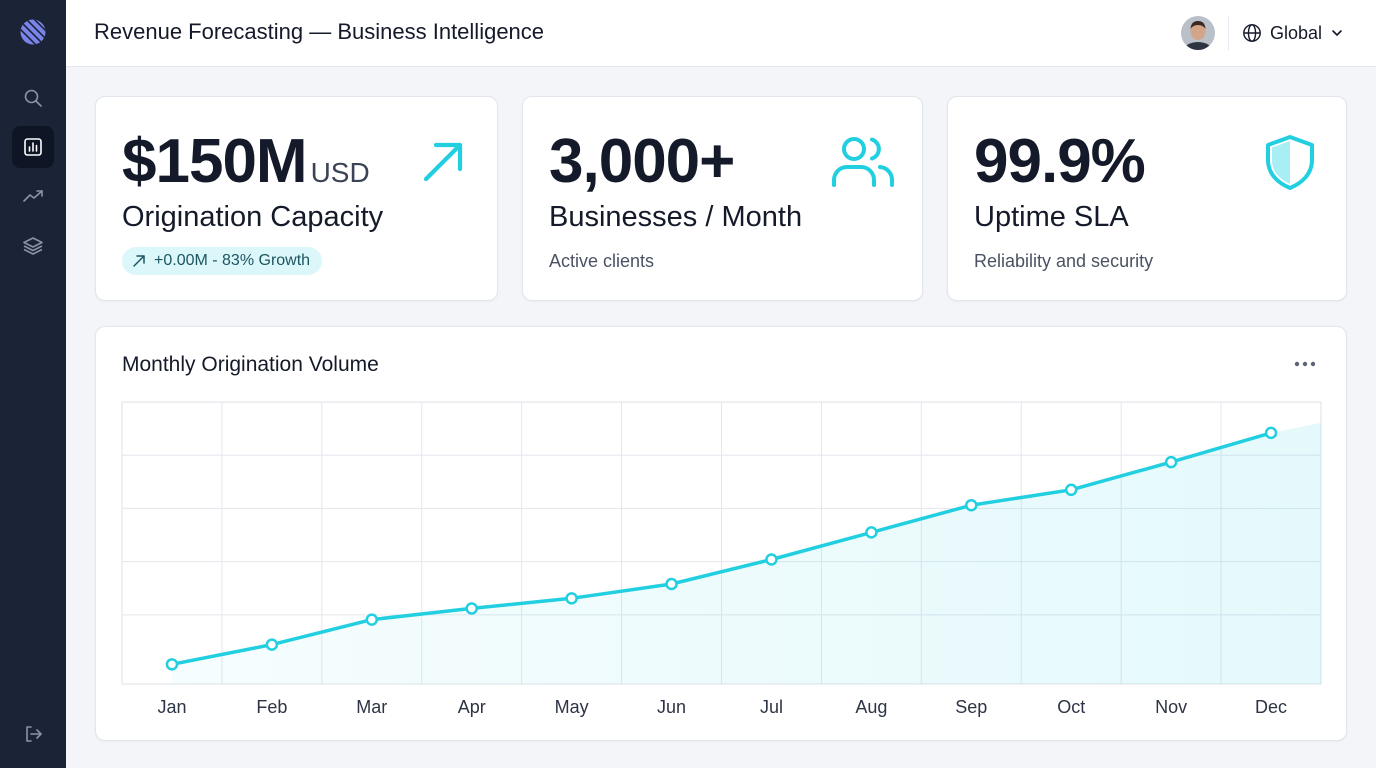 This screenshot has height=768, width=1376. I want to click on users-icon, so click(863, 162).